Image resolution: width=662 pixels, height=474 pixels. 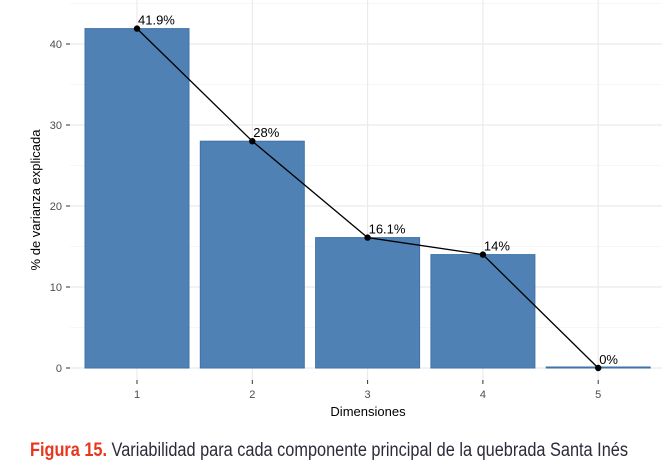 What do you see at coordinates (368, 395) in the screenshot?
I see `x-tick-label: 3` at bounding box center [368, 395].